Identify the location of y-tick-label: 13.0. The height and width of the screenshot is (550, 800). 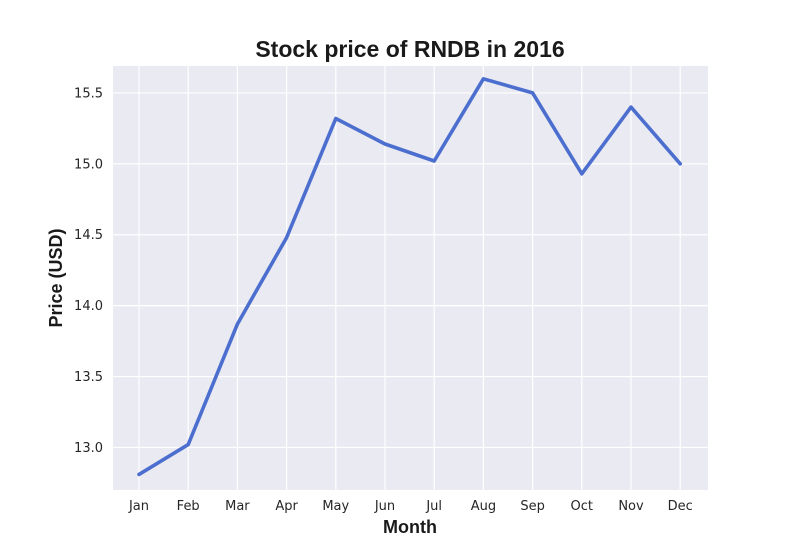
(88, 448).